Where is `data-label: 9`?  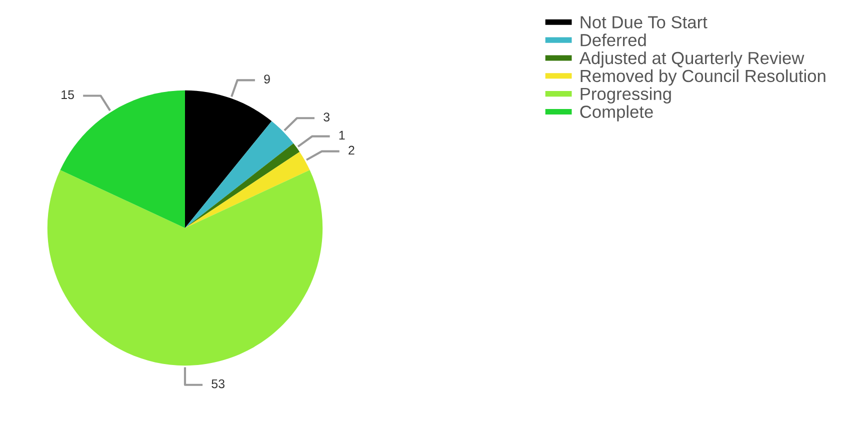 data-label: 9 is located at coordinates (267, 79).